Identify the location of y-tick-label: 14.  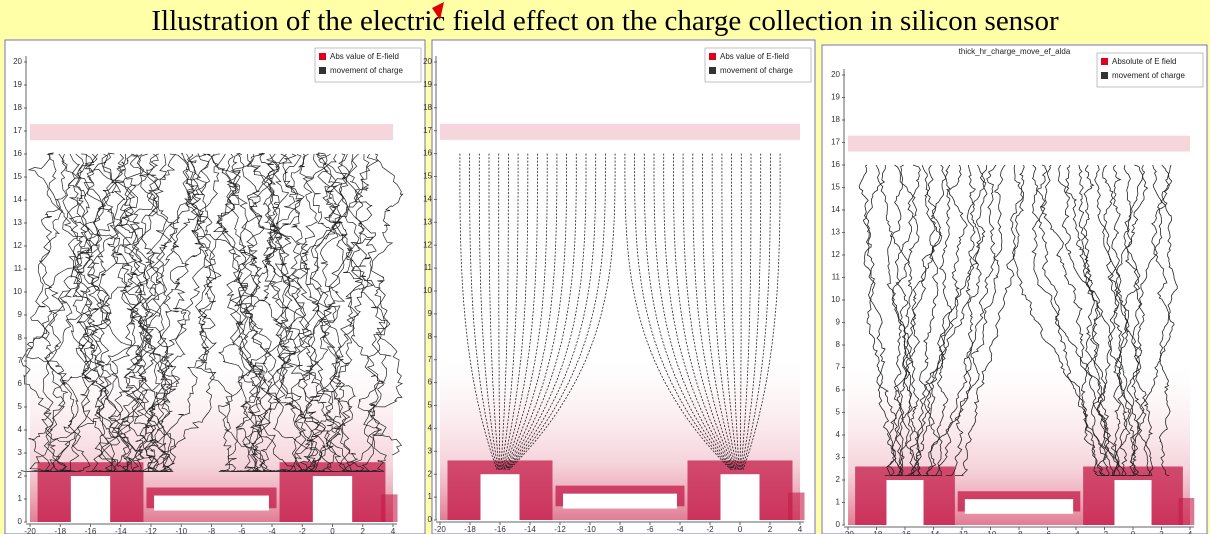
(835, 209).